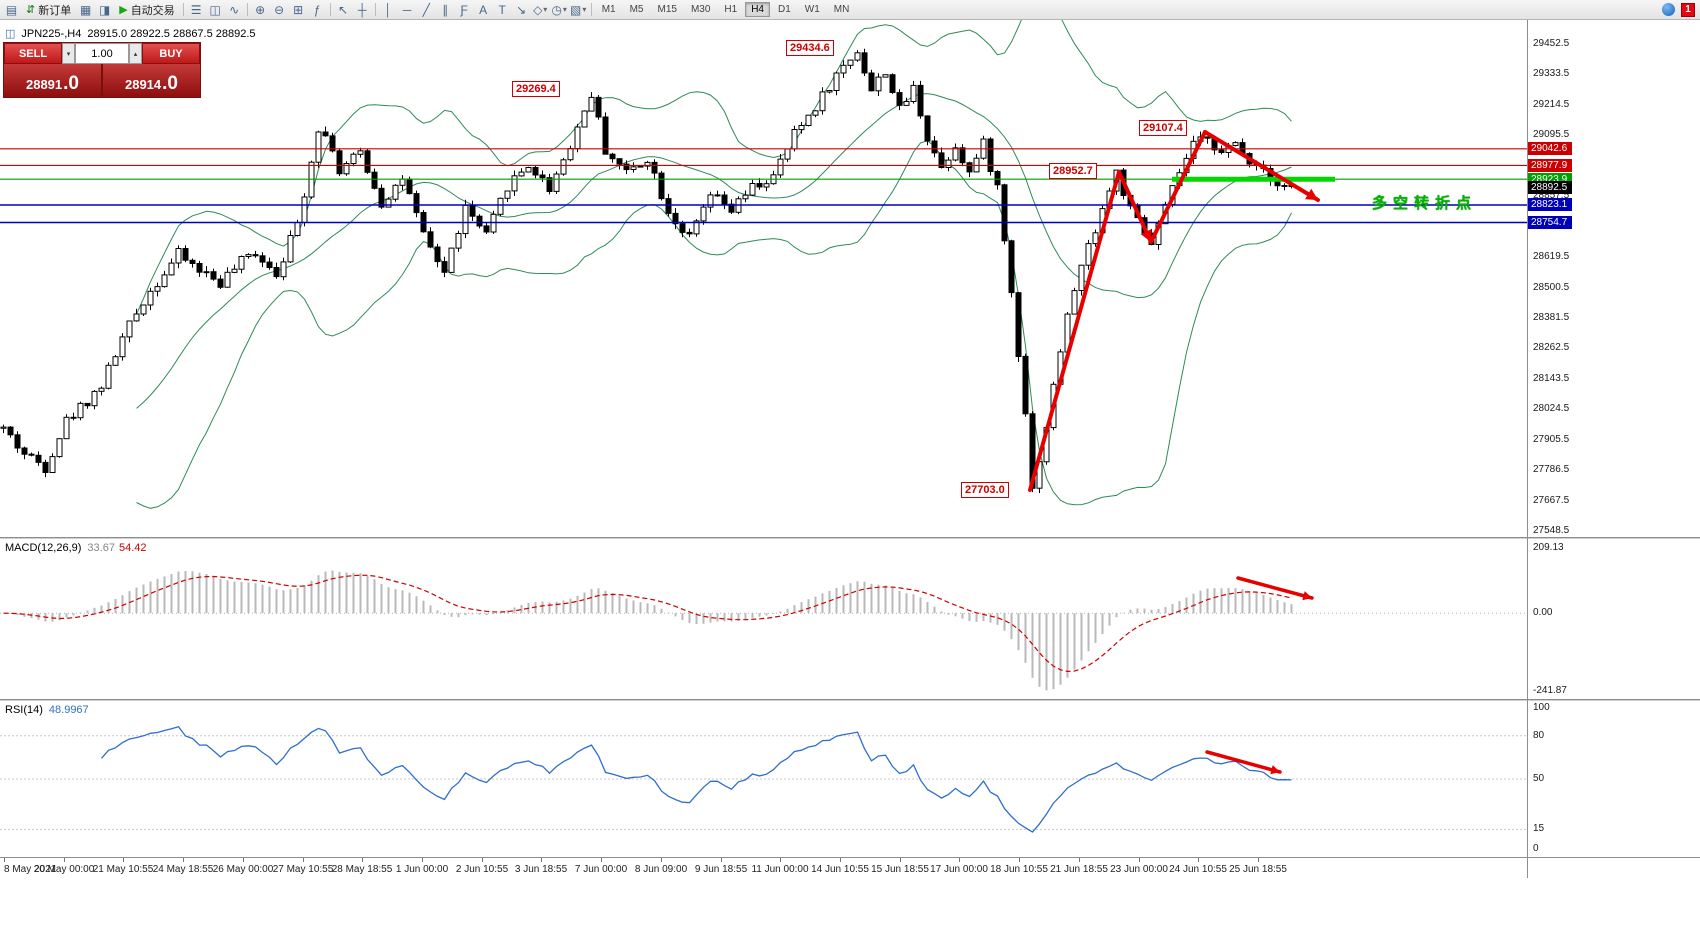 The image size is (1700, 943). What do you see at coordinates (841, 9) in the screenshot?
I see `timeframe-mn: MN` at bounding box center [841, 9].